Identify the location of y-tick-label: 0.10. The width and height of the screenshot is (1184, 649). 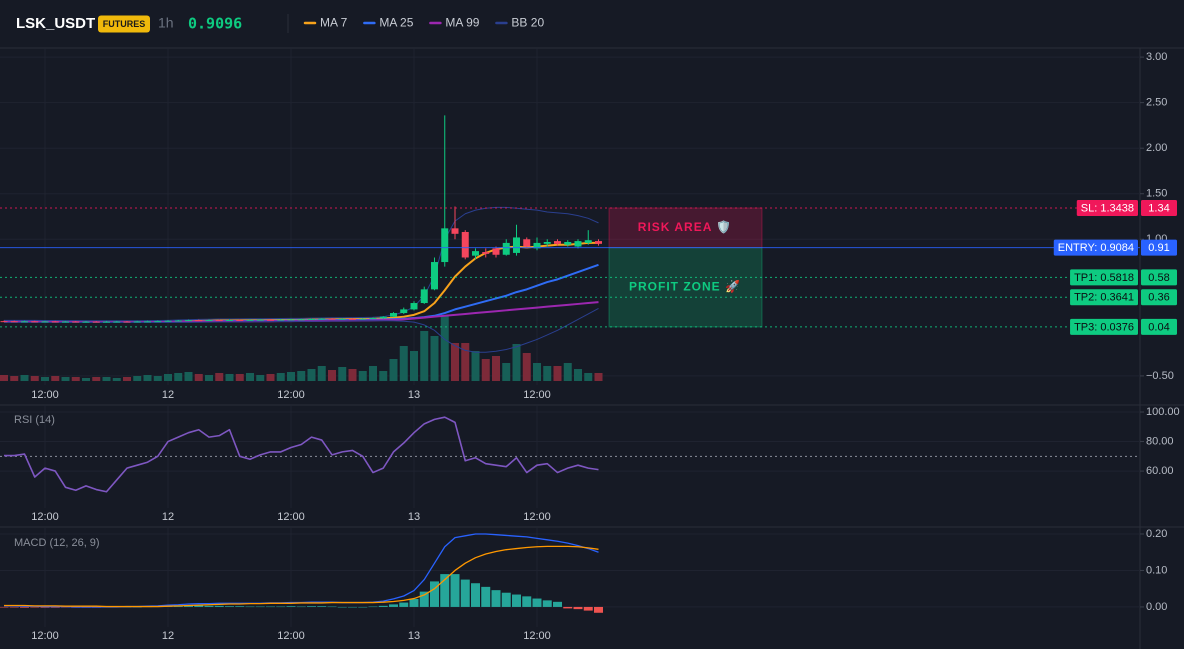
(1156, 570).